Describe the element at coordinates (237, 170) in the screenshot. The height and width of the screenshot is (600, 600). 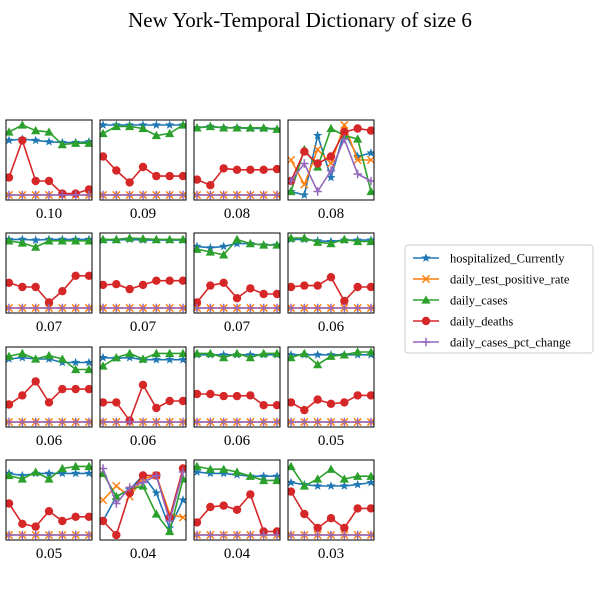
I see `subplot-3: 0.08` at that location.